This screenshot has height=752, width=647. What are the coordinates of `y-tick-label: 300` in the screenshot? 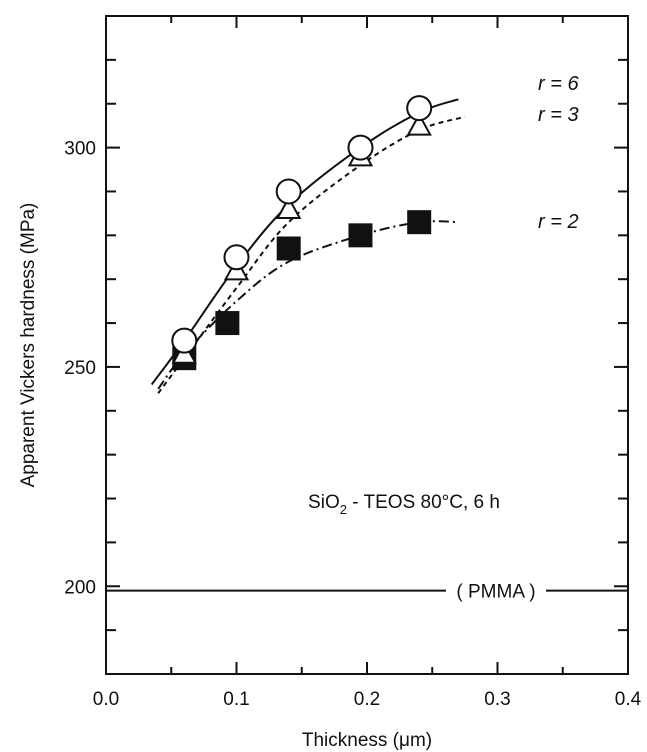 It's located at (80, 149).